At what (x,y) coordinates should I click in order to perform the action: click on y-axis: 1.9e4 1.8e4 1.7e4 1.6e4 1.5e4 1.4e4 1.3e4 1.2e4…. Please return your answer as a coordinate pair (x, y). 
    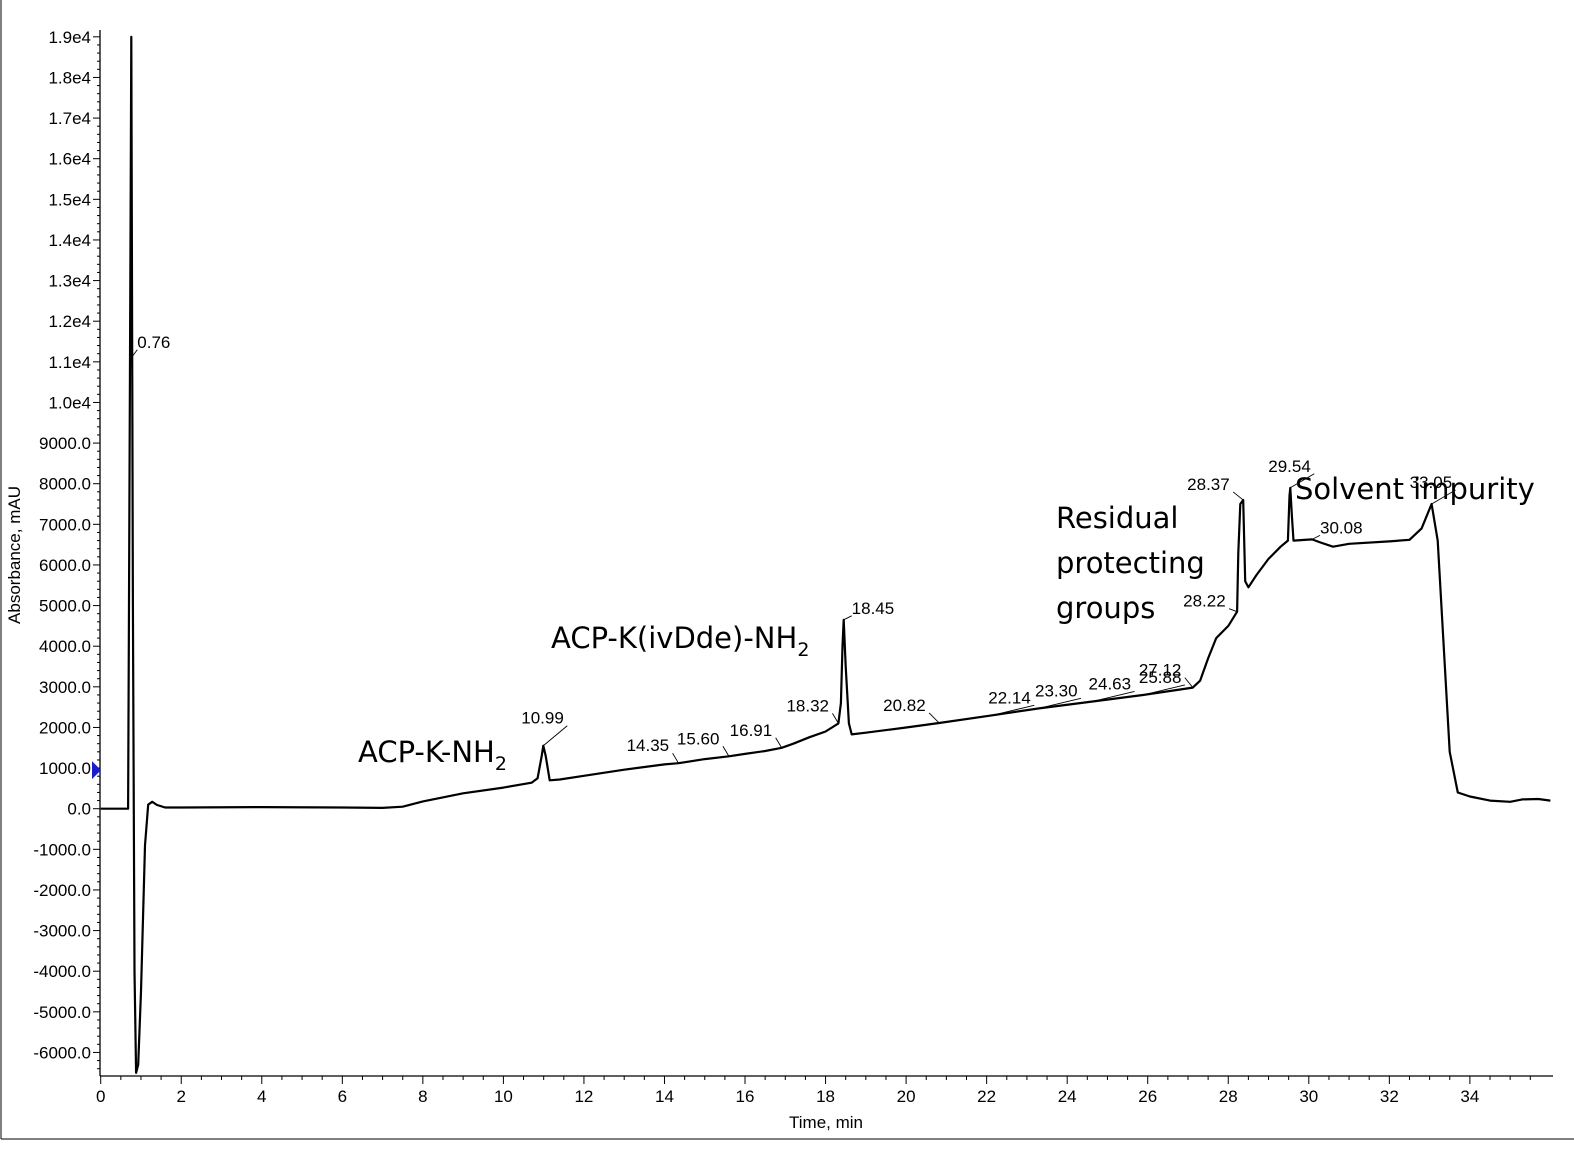
    Looking at the image, I should click on (67, 552).